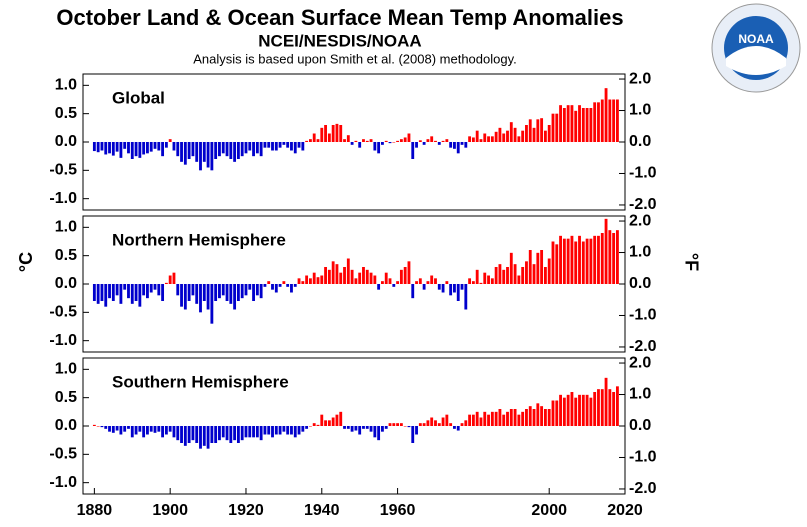 The image size is (807, 527). What do you see at coordinates (643, 315) in the screenshot?
I see `y2-tick-label: -1.0` at bounding box center [643, 315].